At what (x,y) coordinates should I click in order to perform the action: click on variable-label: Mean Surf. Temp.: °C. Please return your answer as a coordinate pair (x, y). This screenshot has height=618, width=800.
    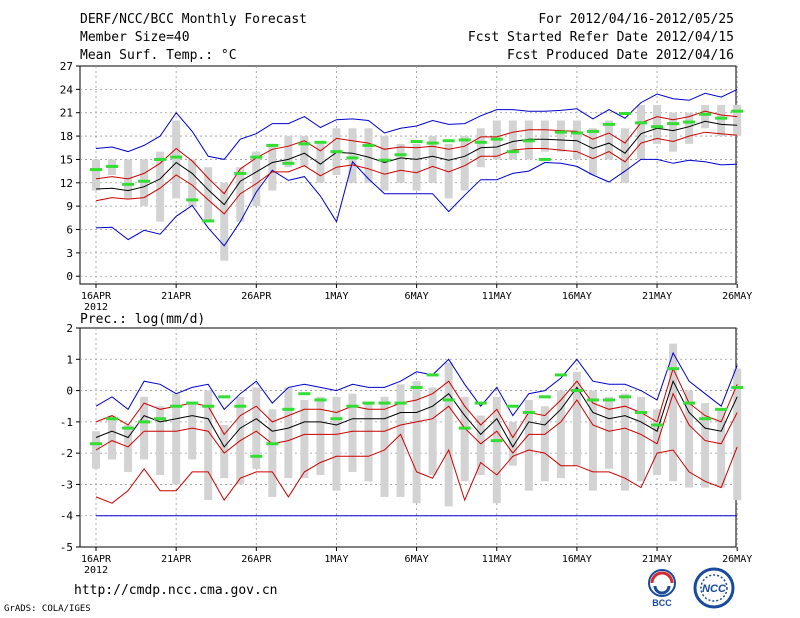
    Looking at the image, I should click on (158, 55).